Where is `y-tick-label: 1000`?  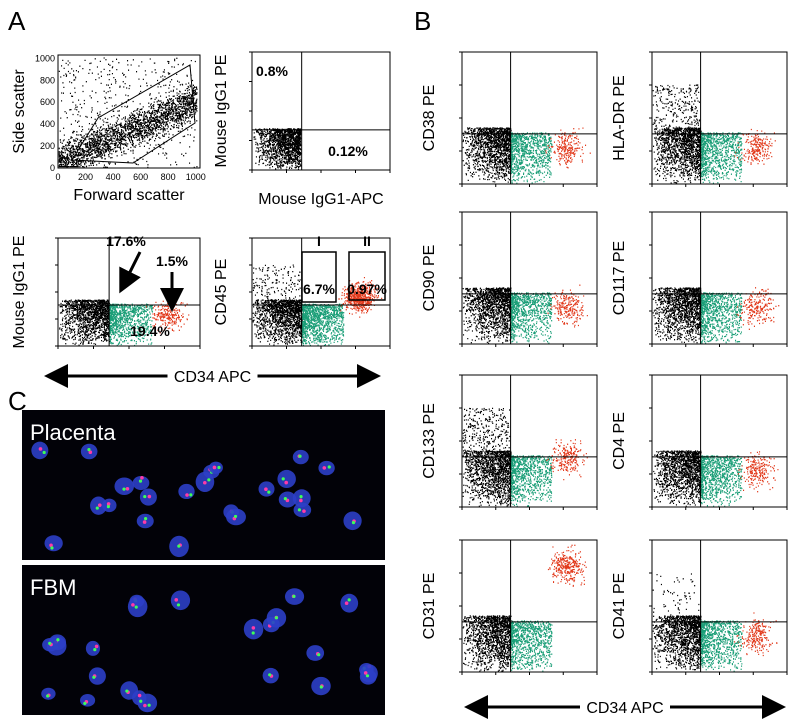
y-tick-label: 1000 is located at coordinates (45, 58).